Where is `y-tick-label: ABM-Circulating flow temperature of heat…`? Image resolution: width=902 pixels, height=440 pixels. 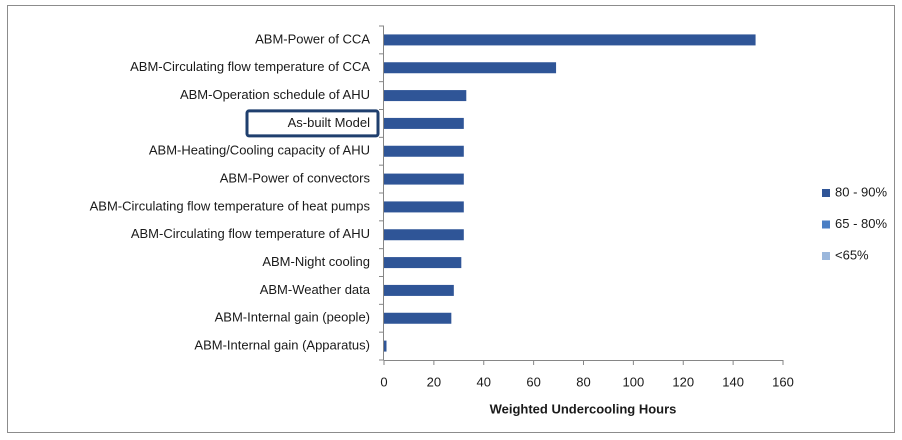
y-tick-label: ABM-Circulating flow temperature of heat… is located at coordinates (230, 205).